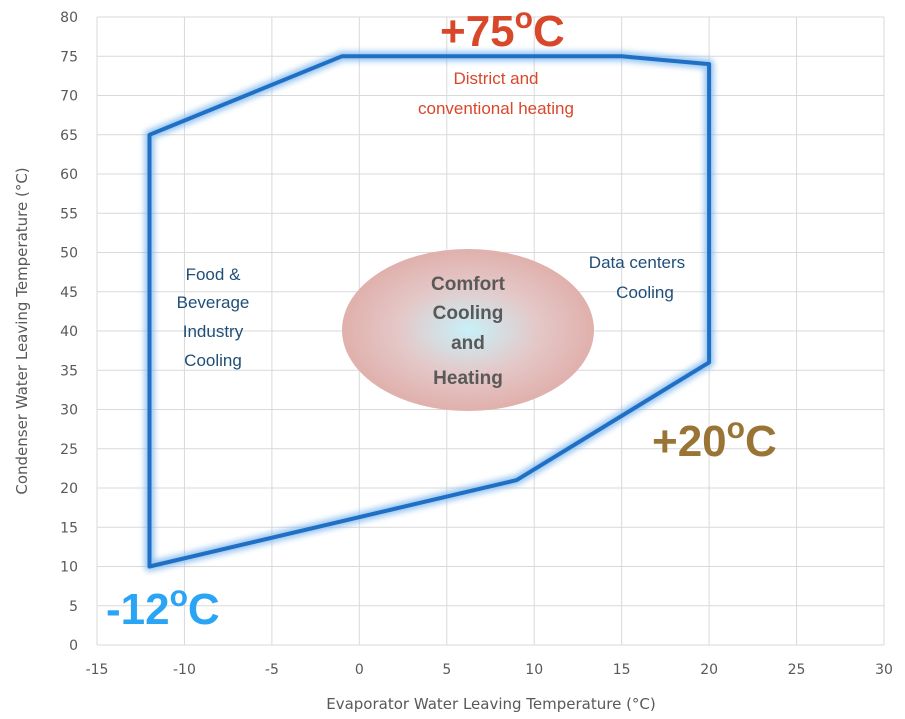  I want to click on food-beverage-label-line3: Industry, so click(213, 331).